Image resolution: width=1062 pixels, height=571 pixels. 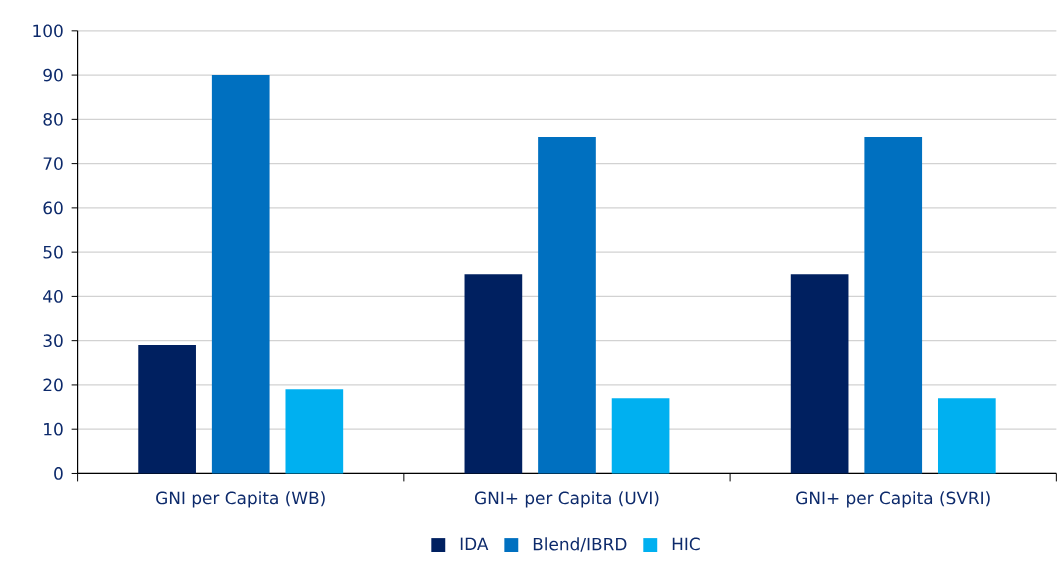 I want to click on y-tick-label: 0, so click(x=58, y=473).